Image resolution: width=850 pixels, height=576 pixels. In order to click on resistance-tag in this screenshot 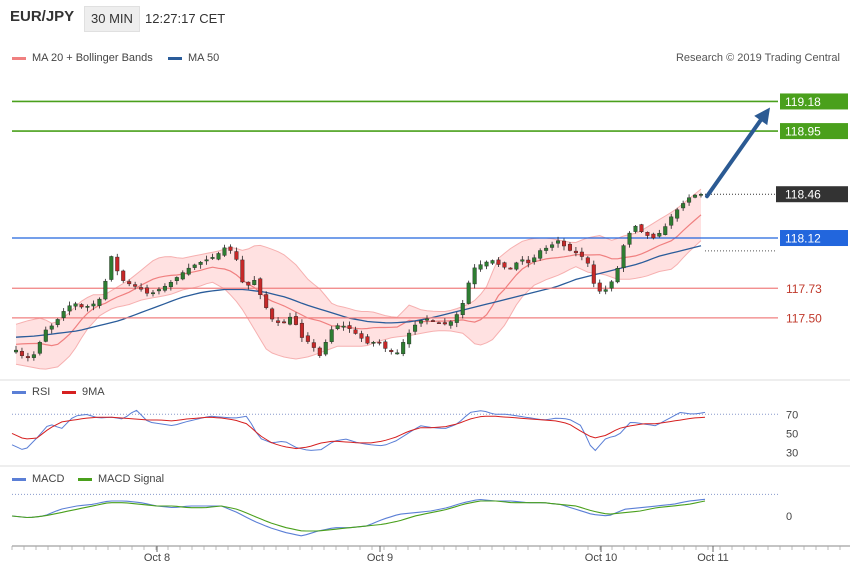, I will do `click(814, 101)`.